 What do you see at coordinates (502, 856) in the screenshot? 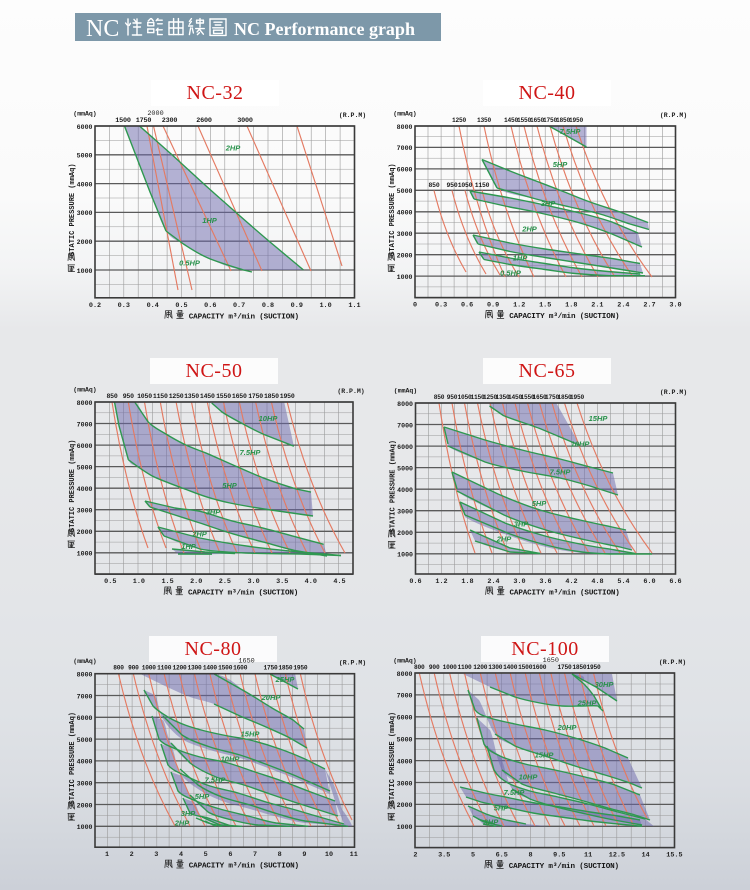
I see `svg-text: 6.5` at bounding box center [502, 856].